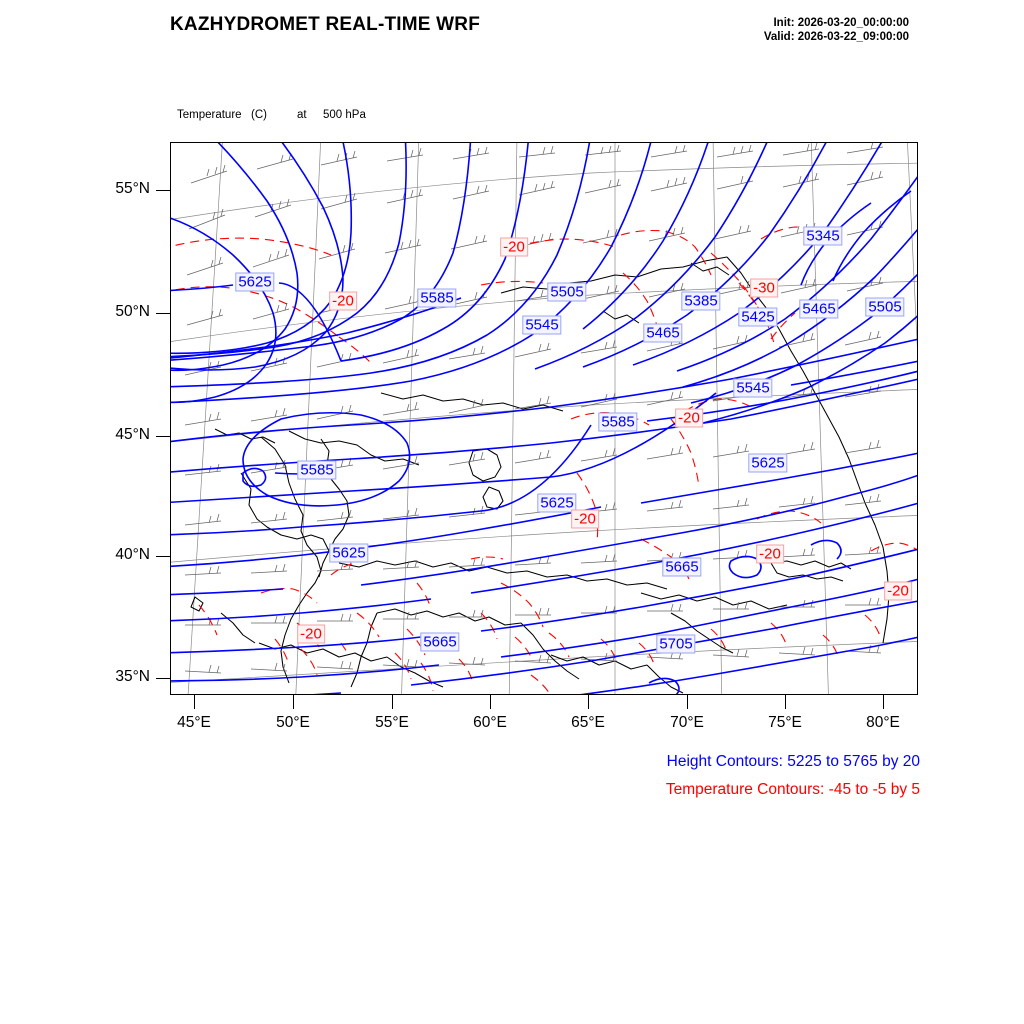 The image size is (1024, 1024). I want to click on valid-time: Valid: 2026-03-22_09:00:00, so click(836, 37).